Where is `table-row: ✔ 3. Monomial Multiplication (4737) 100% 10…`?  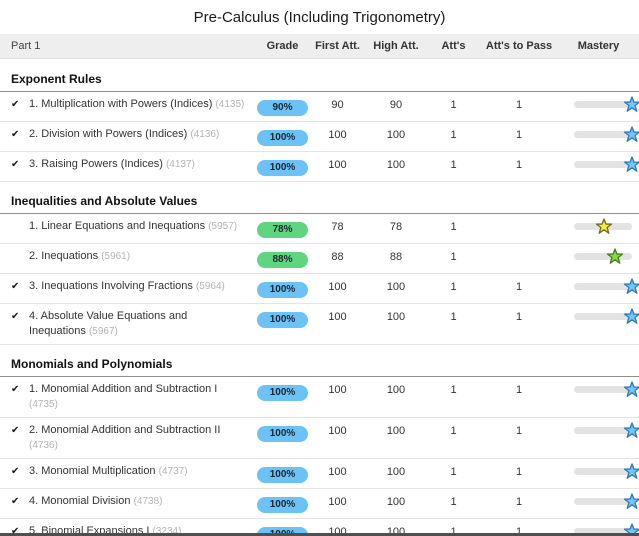 table-row: ✔ 3. Monomial Multiplication (4737) 100% 10… is located at coordinates (319, 474).